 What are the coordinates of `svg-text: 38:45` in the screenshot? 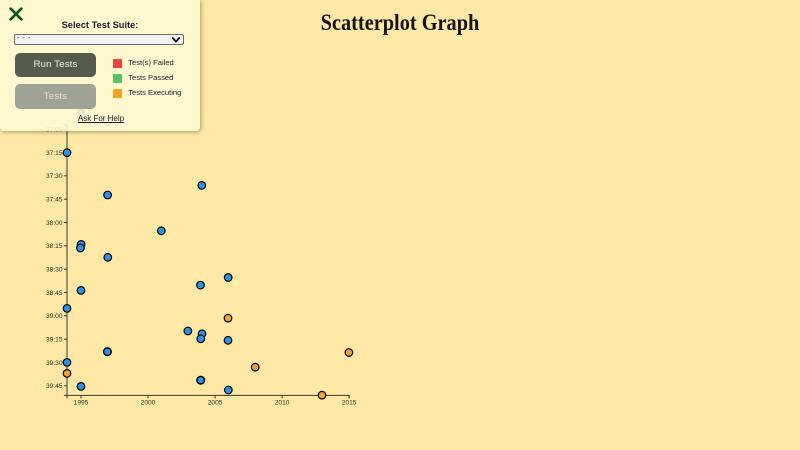 It's located at (54, 293).